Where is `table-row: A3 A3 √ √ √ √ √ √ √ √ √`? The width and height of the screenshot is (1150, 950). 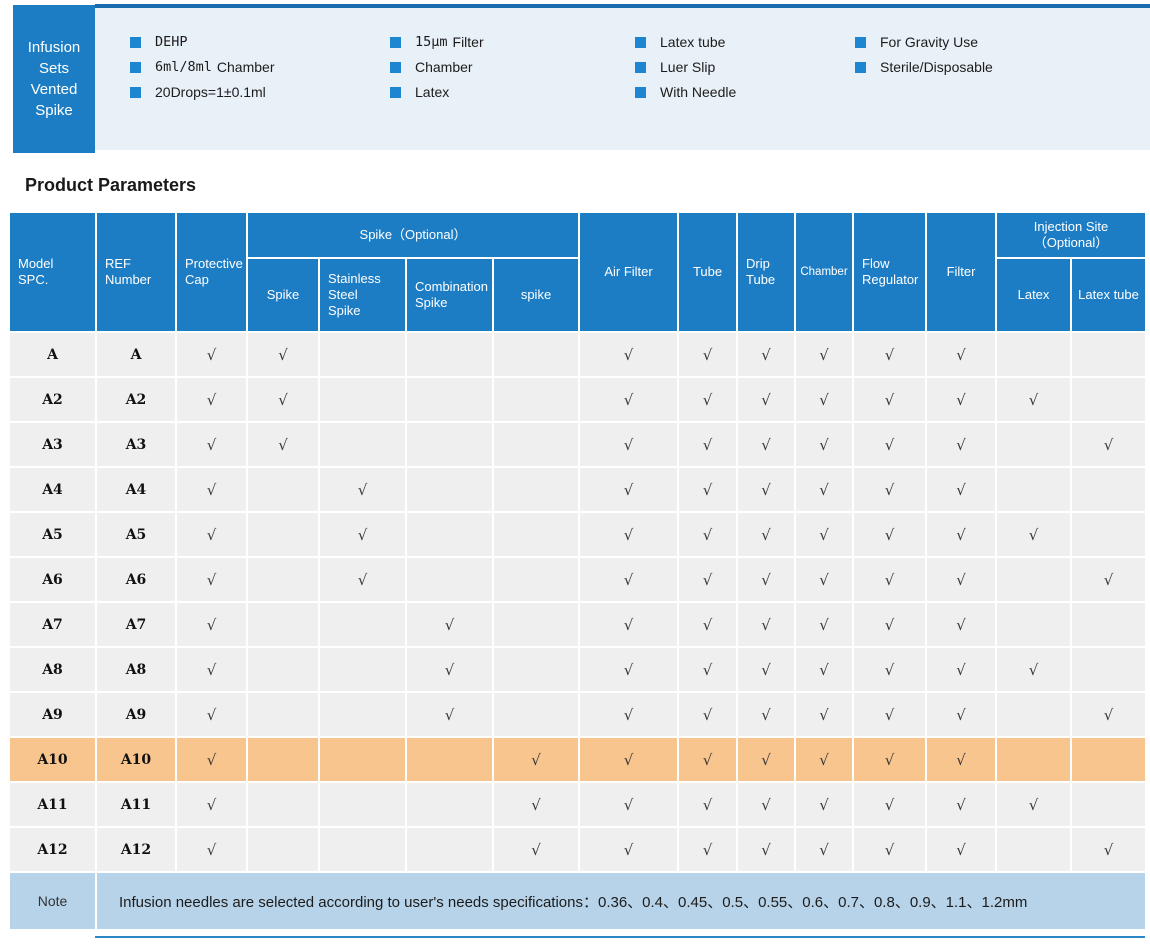 table-row: A3 A3 √ √ √ √ √ √ √ √ √ is located at coordinates (578, 444).